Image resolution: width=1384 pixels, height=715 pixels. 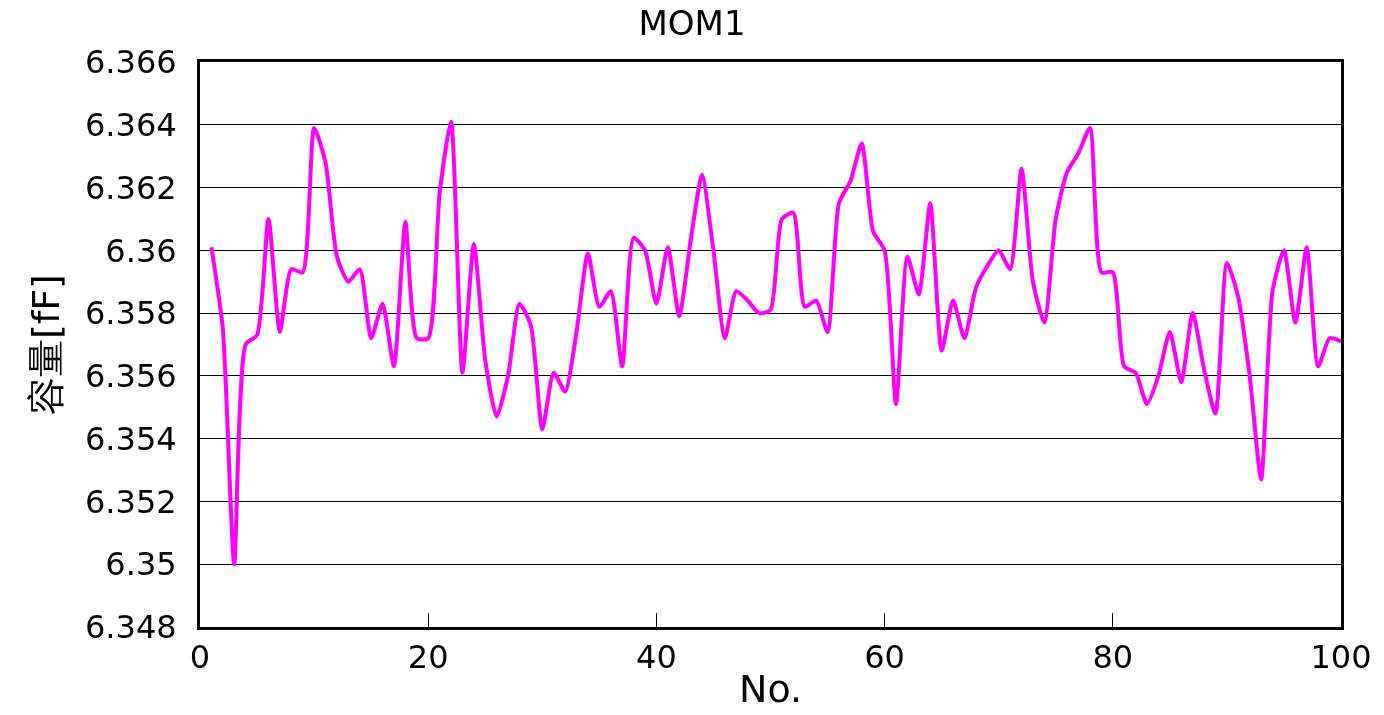 What do you see at coordinates (884, 657) in the screenshot?
I see `x-tick-label: 60` at bounding box center [884, 657].